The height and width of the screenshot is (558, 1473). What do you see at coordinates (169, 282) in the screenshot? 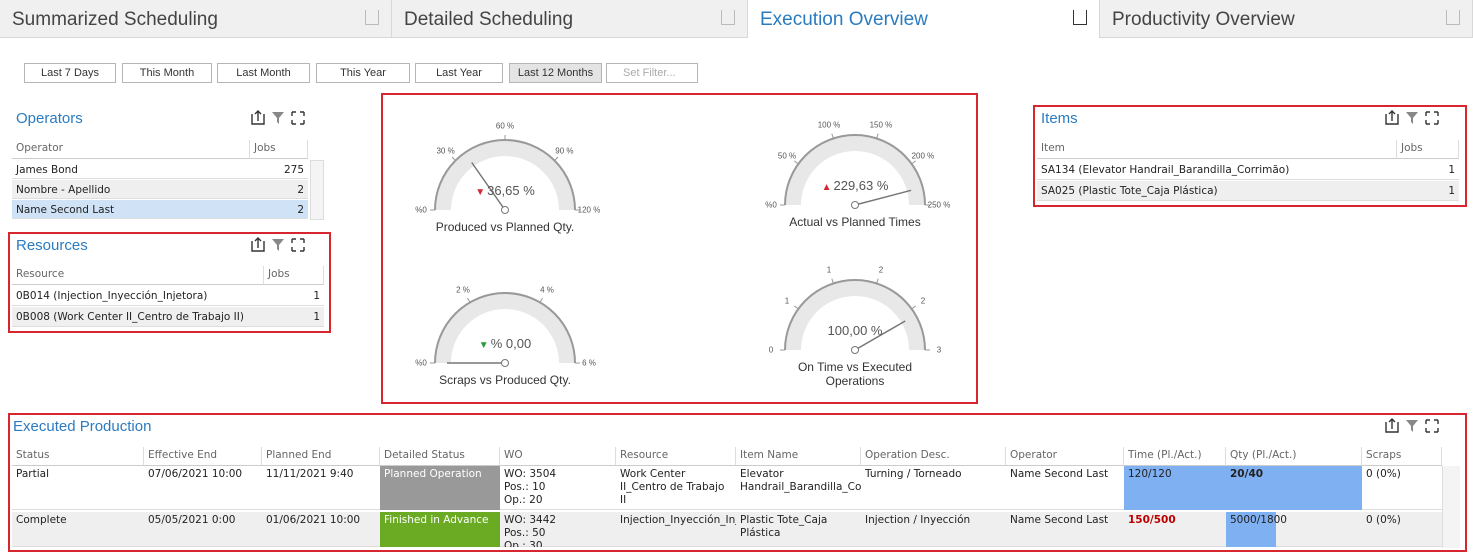
I see `panel-outline` at bounding box center [169, 282].